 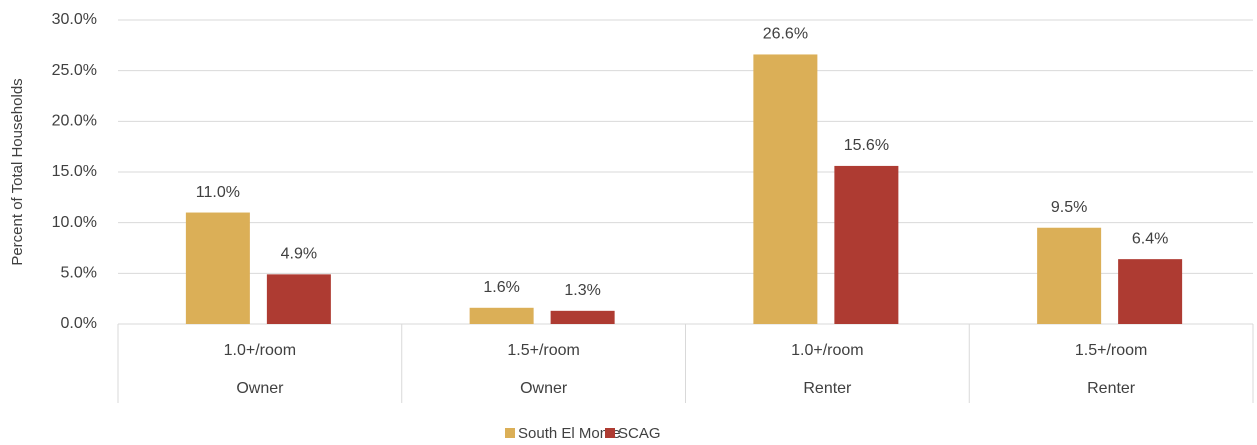 What do you see at coordinates (17, 171) in the screenshot?
I see `y-axis-title: Percent of Total Households` at bounding box center [17, 171].